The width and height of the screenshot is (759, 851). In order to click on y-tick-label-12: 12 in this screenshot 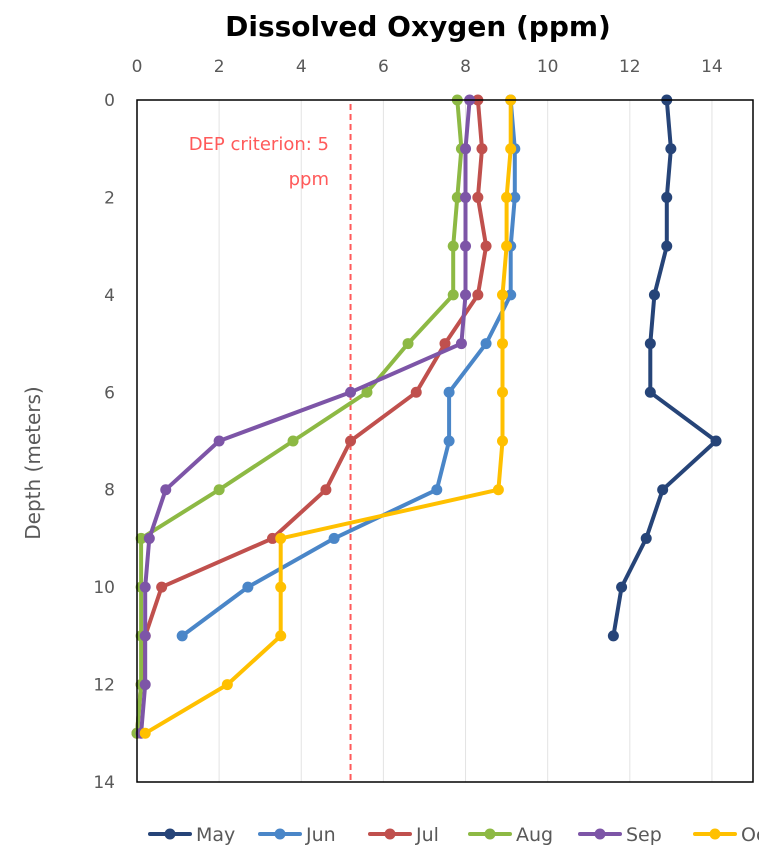, I will do `click(104, 686)`.